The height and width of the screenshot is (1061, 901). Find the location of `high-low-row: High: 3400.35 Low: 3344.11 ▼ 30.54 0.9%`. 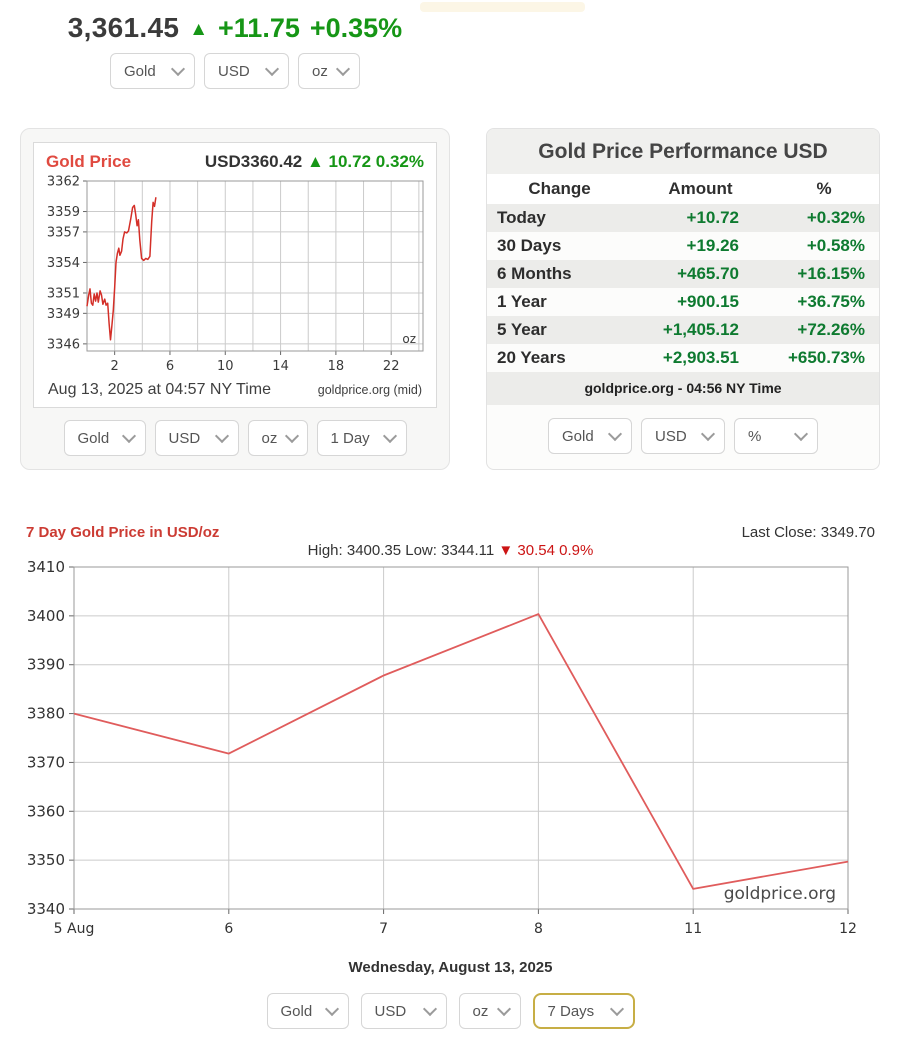

high-low-row: High: 3400.35 Low: 3344.11 ▼ 30.54 0.9% is located at coordinates (450, 550).